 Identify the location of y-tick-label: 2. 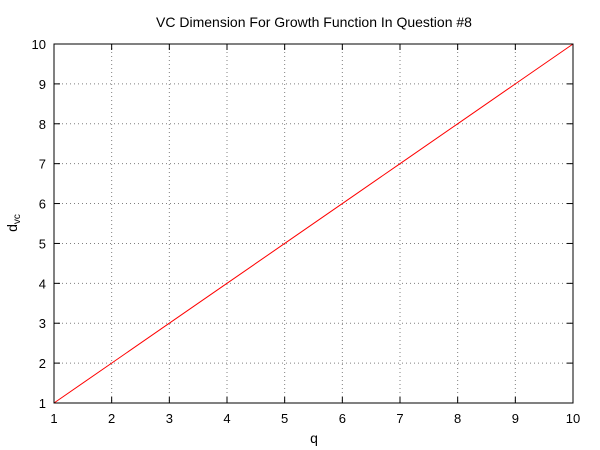
(42, 363).